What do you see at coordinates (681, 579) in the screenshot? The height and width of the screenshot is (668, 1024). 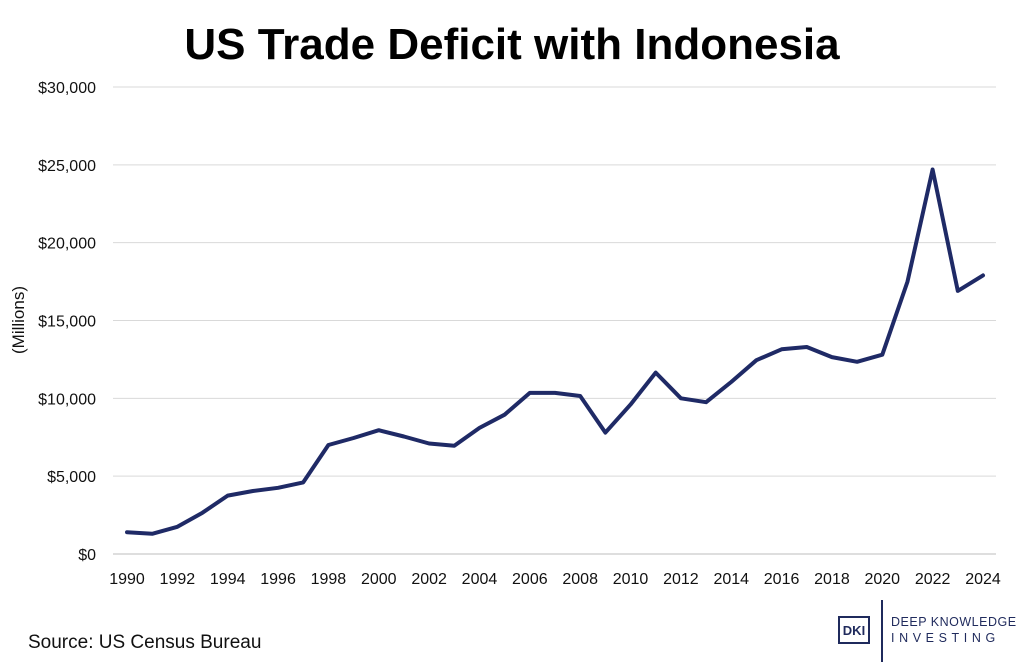 I see `x-tick-label: 2012` at bounding box center [681, 579].